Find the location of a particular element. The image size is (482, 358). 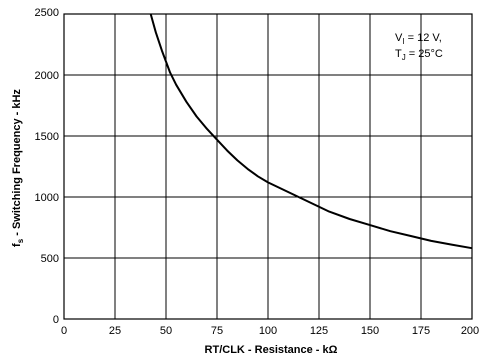

x-tick-label-4: 100 is located at coordinates (268, 331).